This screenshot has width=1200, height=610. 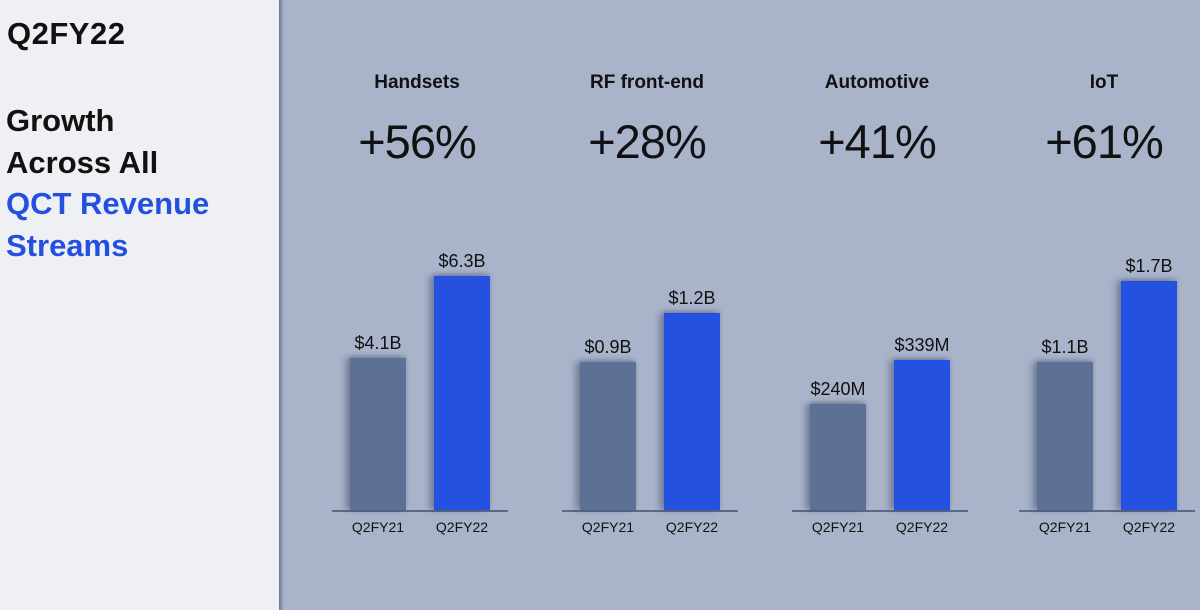 I want to click on headline-line-1: Growth, so click(x=60, y=120).